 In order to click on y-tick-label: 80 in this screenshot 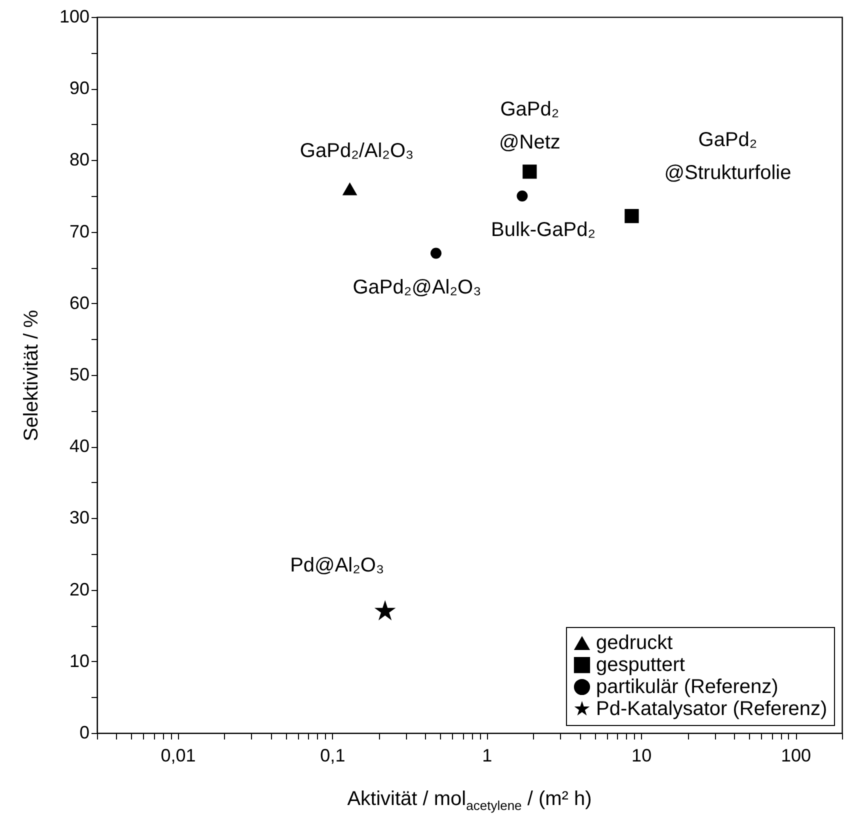, I will do `click(79, 160)`.